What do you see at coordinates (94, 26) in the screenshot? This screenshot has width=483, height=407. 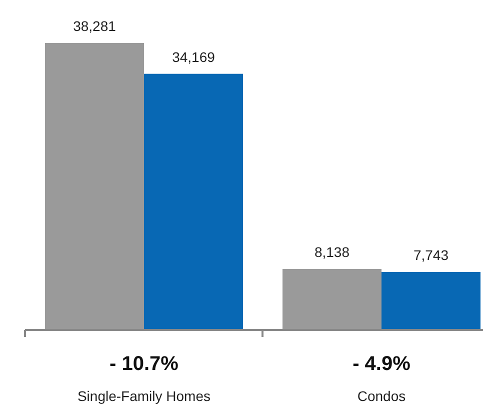 I see `data-label: 38,281` at bounding box center [94, 26].